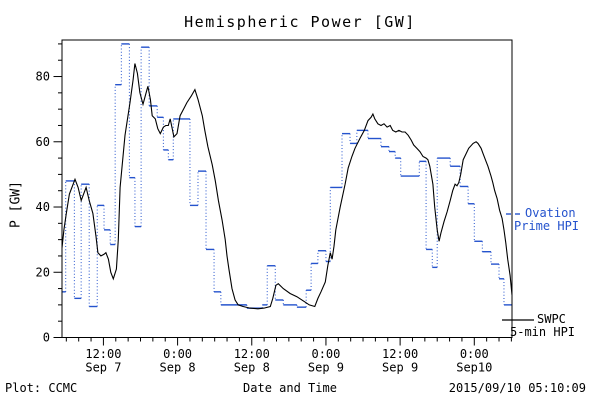  I want to click on chart-title: Hemispheric Power [GW], so click(300, 22).